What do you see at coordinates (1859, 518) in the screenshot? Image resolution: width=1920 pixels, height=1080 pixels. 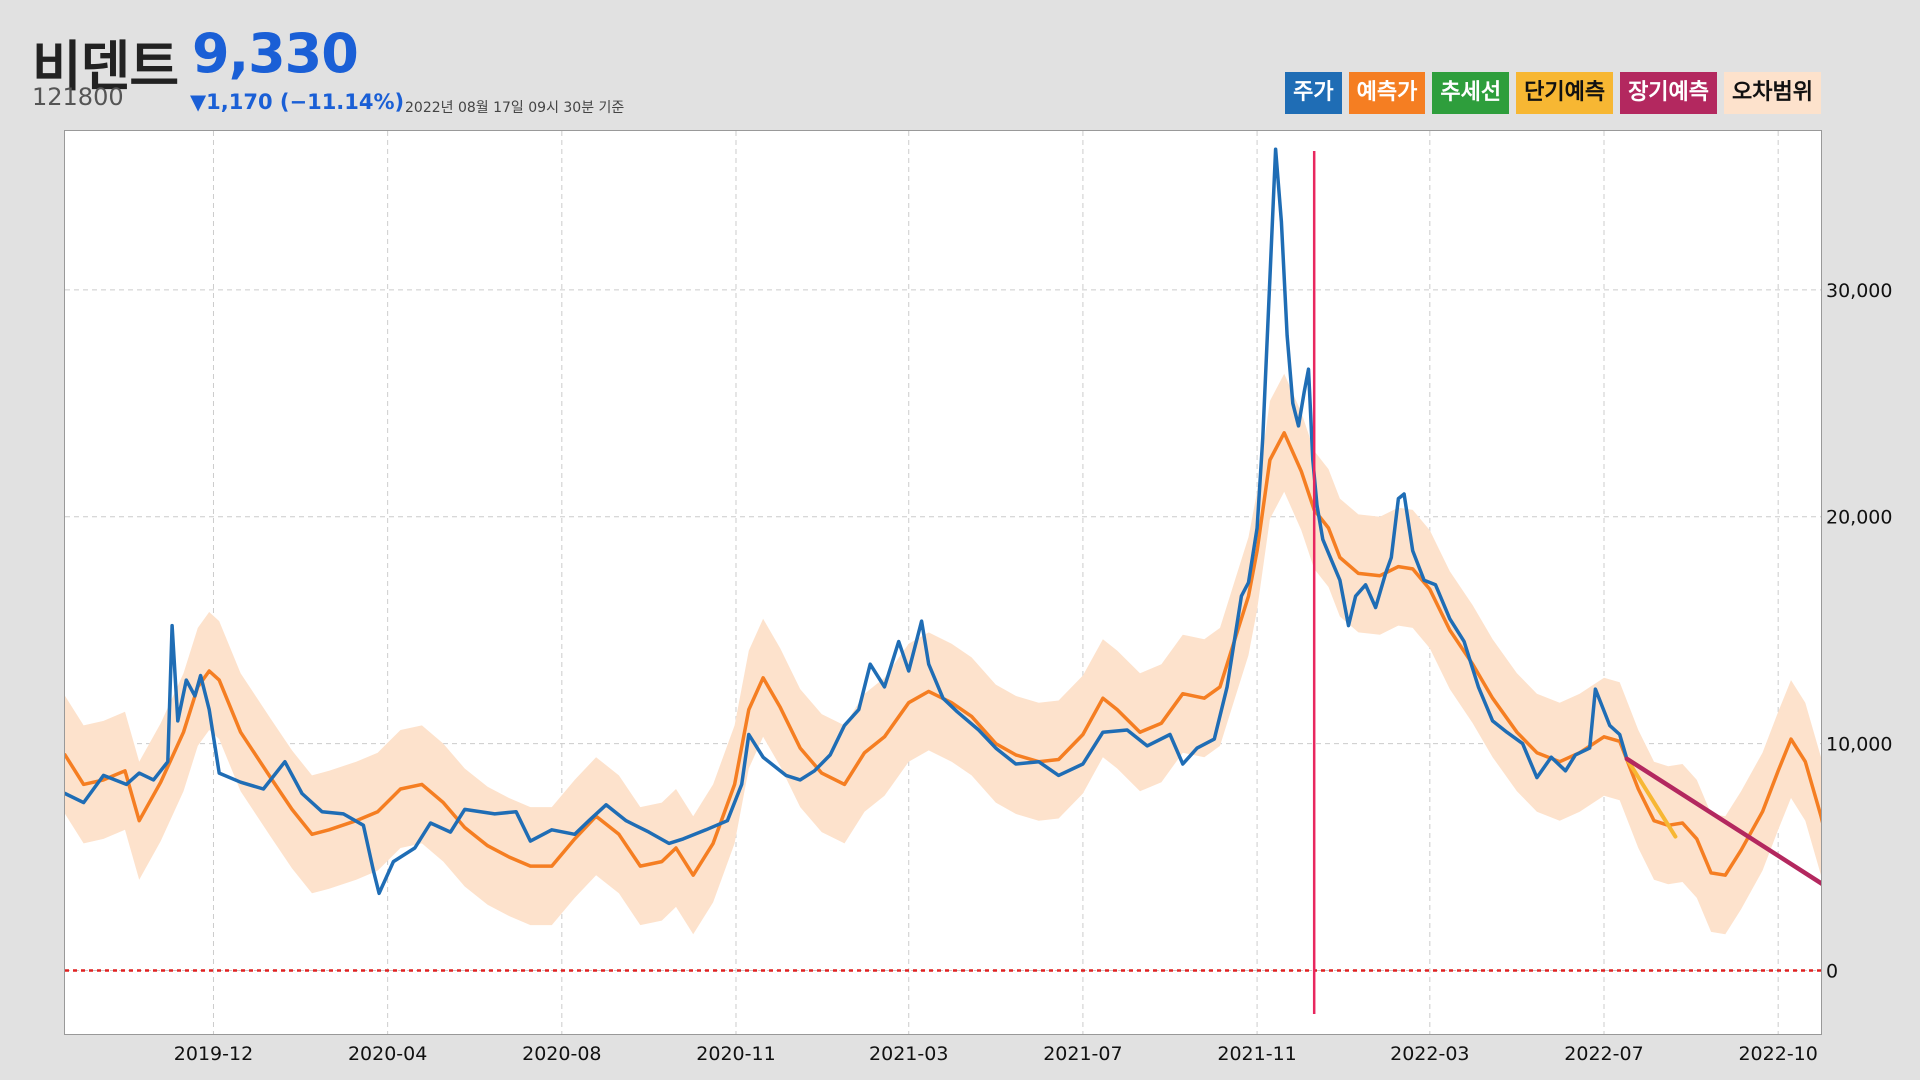 I see `y-tick-label: 20,000` at bounding box center [1859, 518].